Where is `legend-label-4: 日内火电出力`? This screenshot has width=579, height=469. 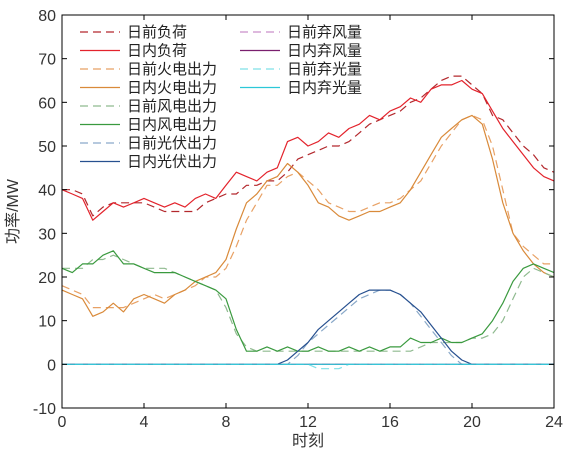
legend-label-4: 日内火电出力 is located at coordinates (172, 88).